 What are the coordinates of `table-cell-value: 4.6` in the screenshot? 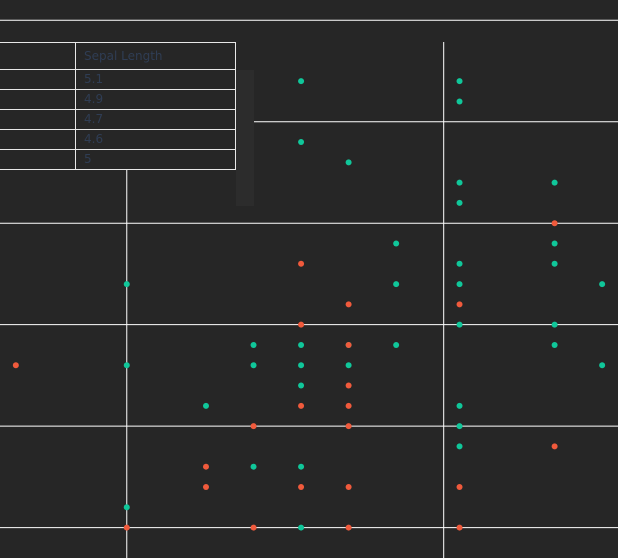 It's located at (155, 139).